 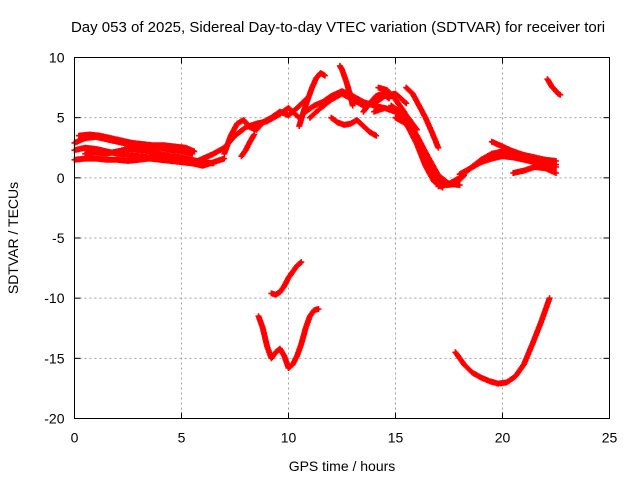 What do you see at coordinates (13, 238) in the screenshot?
I see `y-axis-label: SDTVAR / TECUs` at bounding box center [13, 238].